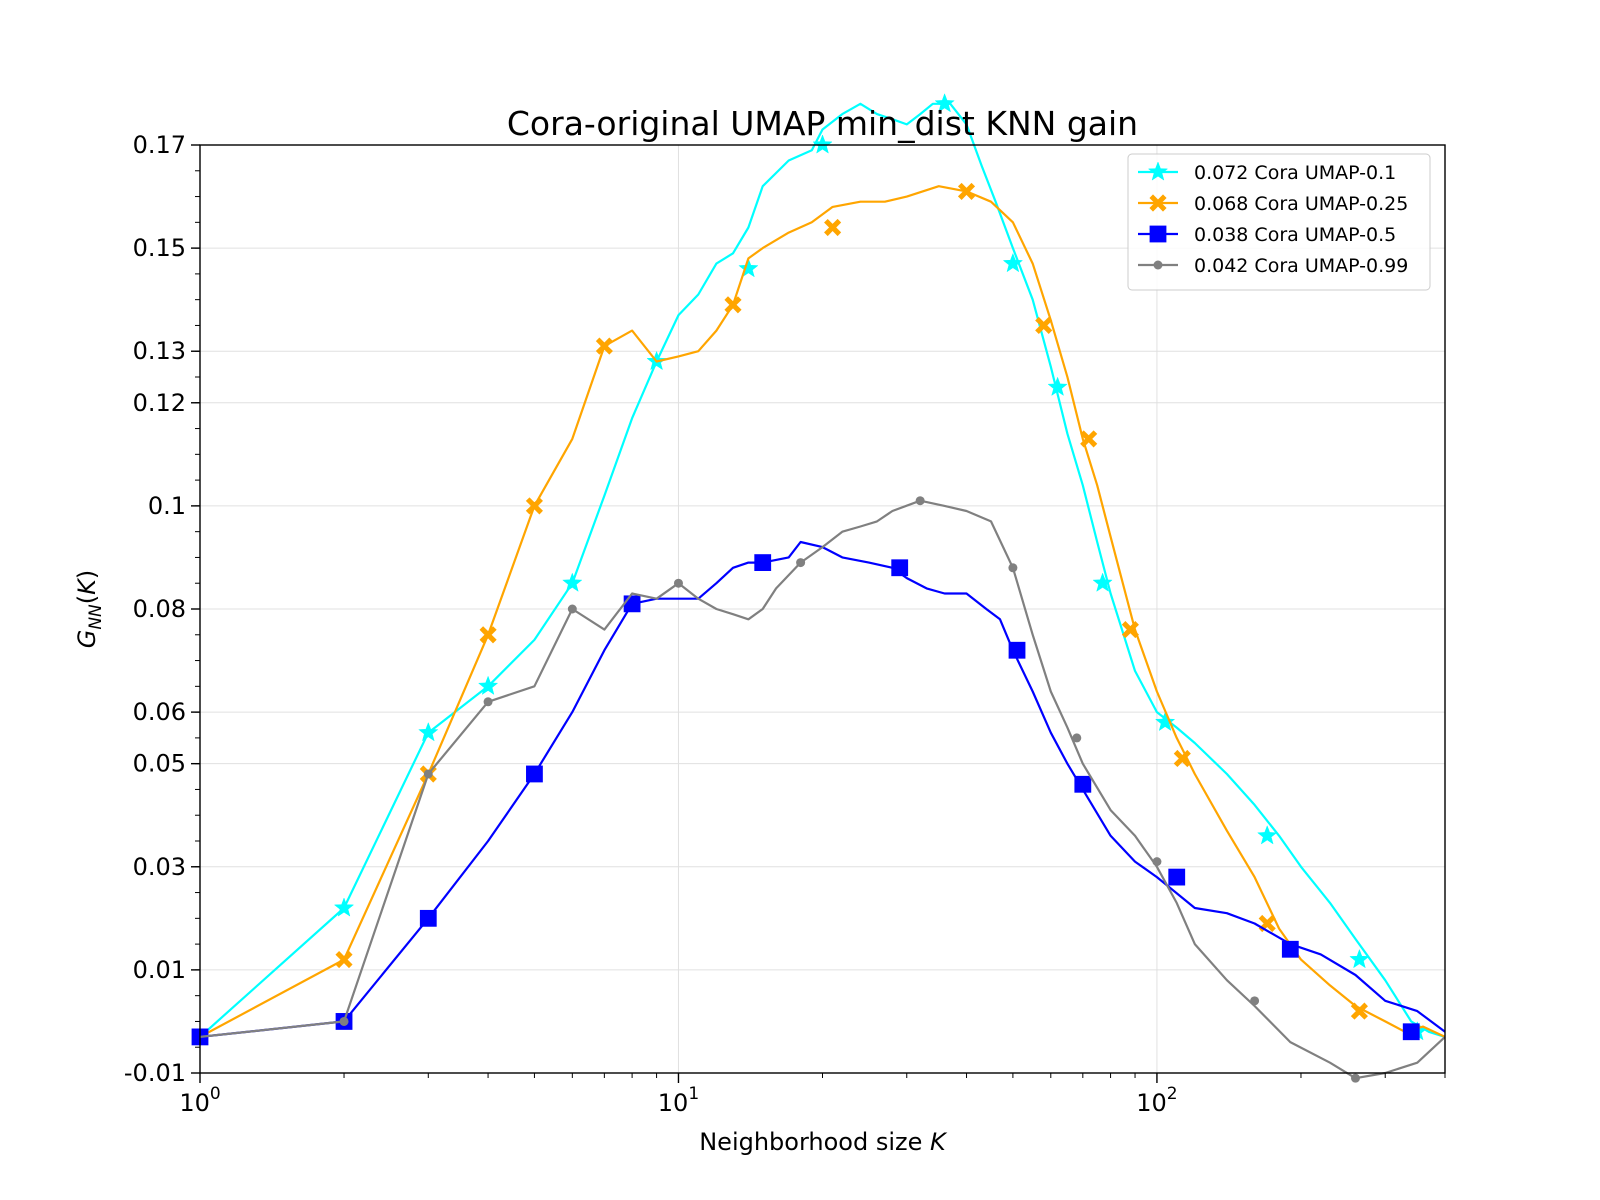  What do you see at coordinates (199, 1100) in the screenshot?
I see `x-tick-label: 10⁰` at bounding box center [199, 1100].